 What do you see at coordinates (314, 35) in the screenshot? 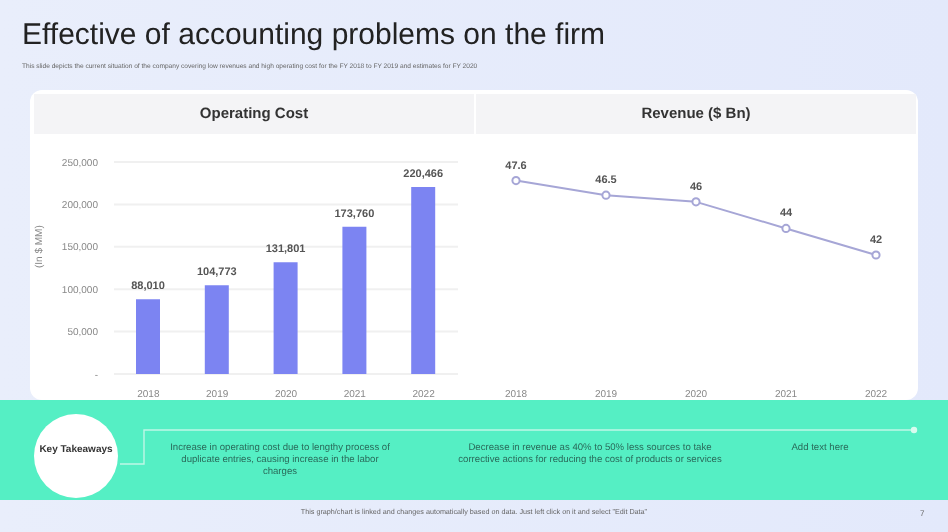
I see `text: Effective of accounting problems on the firm` at bounding box center [314, 35].